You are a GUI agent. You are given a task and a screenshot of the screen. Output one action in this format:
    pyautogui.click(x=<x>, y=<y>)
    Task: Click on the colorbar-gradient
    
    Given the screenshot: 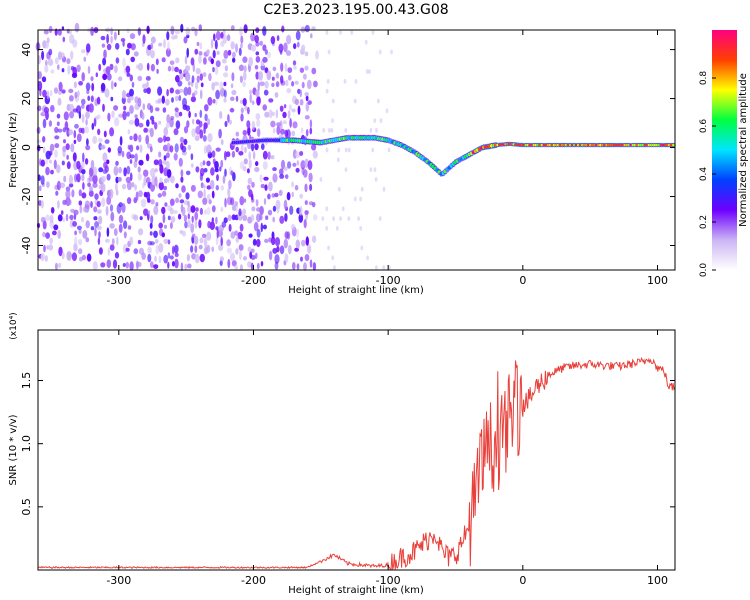 What is the action you would take?
    pyautogui.click(x=724, y=150)
    